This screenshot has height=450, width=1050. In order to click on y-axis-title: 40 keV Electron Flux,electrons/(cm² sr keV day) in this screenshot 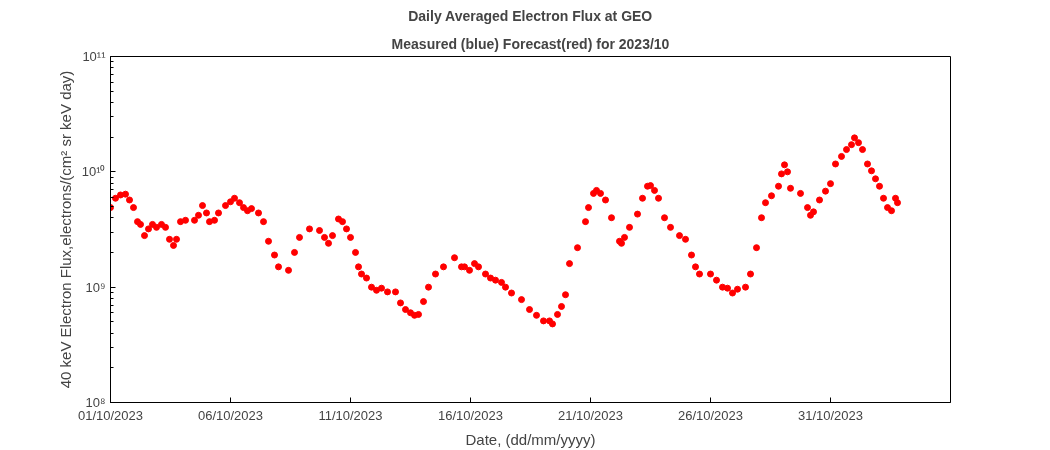, I will do `click(65, 229)`.